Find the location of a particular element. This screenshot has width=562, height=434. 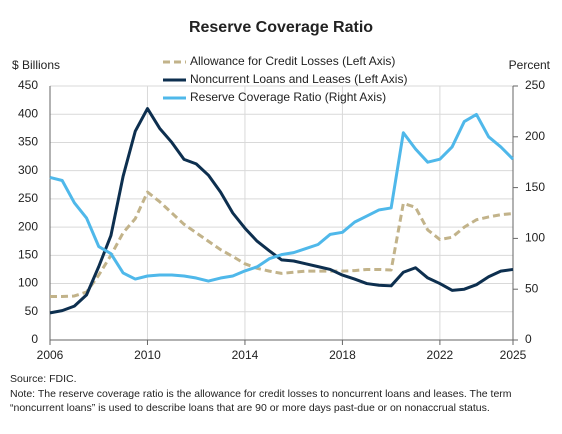

y-tick-label: 400 is located at coordinates (28, 113).